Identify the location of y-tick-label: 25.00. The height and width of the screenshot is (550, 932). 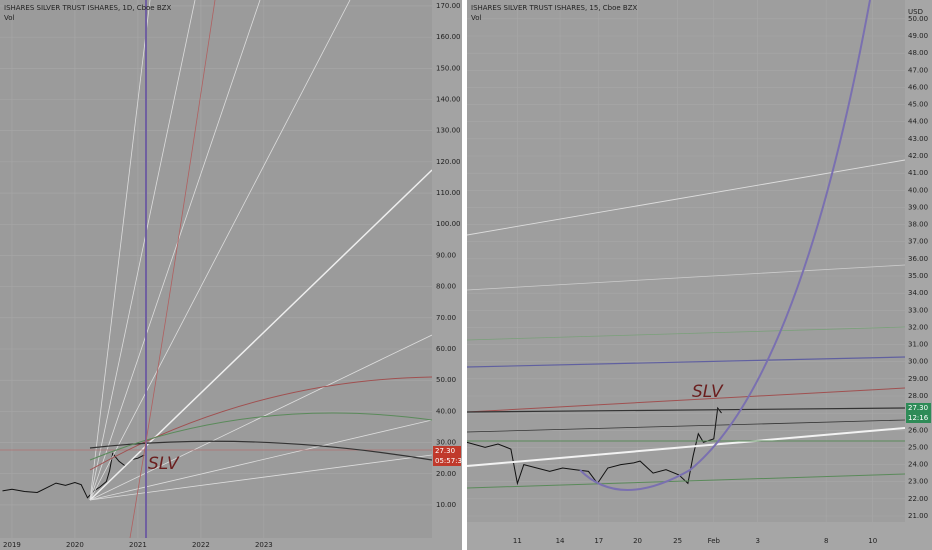
(918, 447).